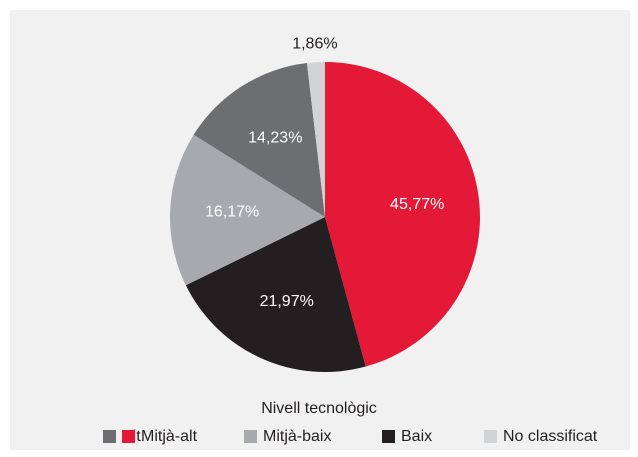 This screenshot has height=457, width=638. What do you see at coordinates (550, 436) in the screenshot?
I see `legend-label: No classificat` at bounding box center [550, 436].